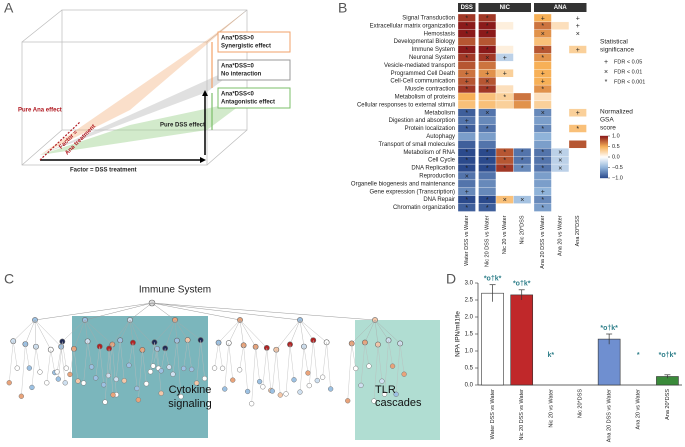 The image size is (685, 447). What do you see at coordinates (425, 98) in the screenshot?
I see `row-label: Metabolism of proteins` at bounding box center [425, 98].